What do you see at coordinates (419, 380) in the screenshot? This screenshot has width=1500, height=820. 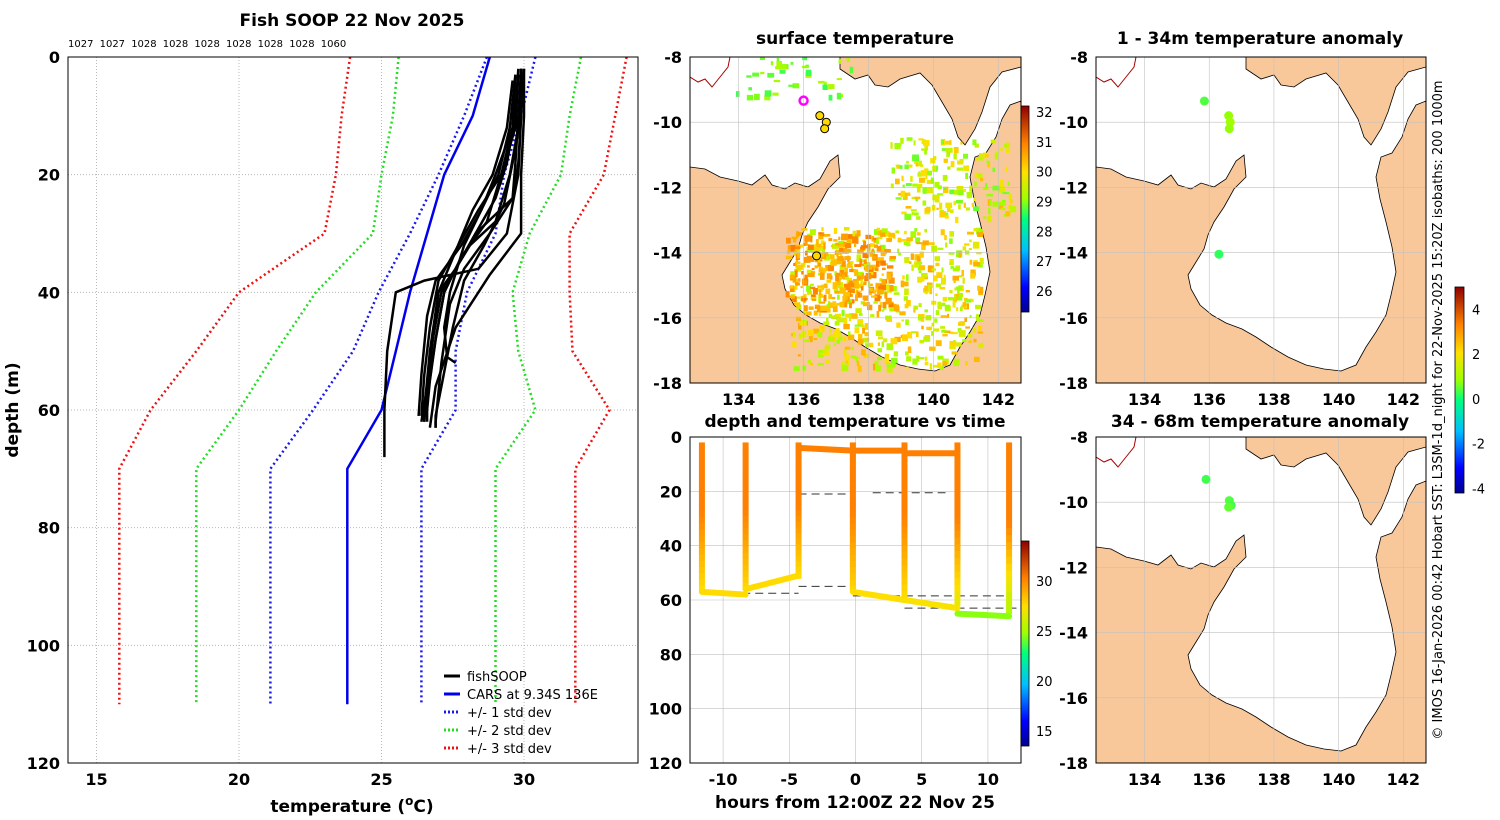 I see `cars-line` at bounding box center [419, 380].